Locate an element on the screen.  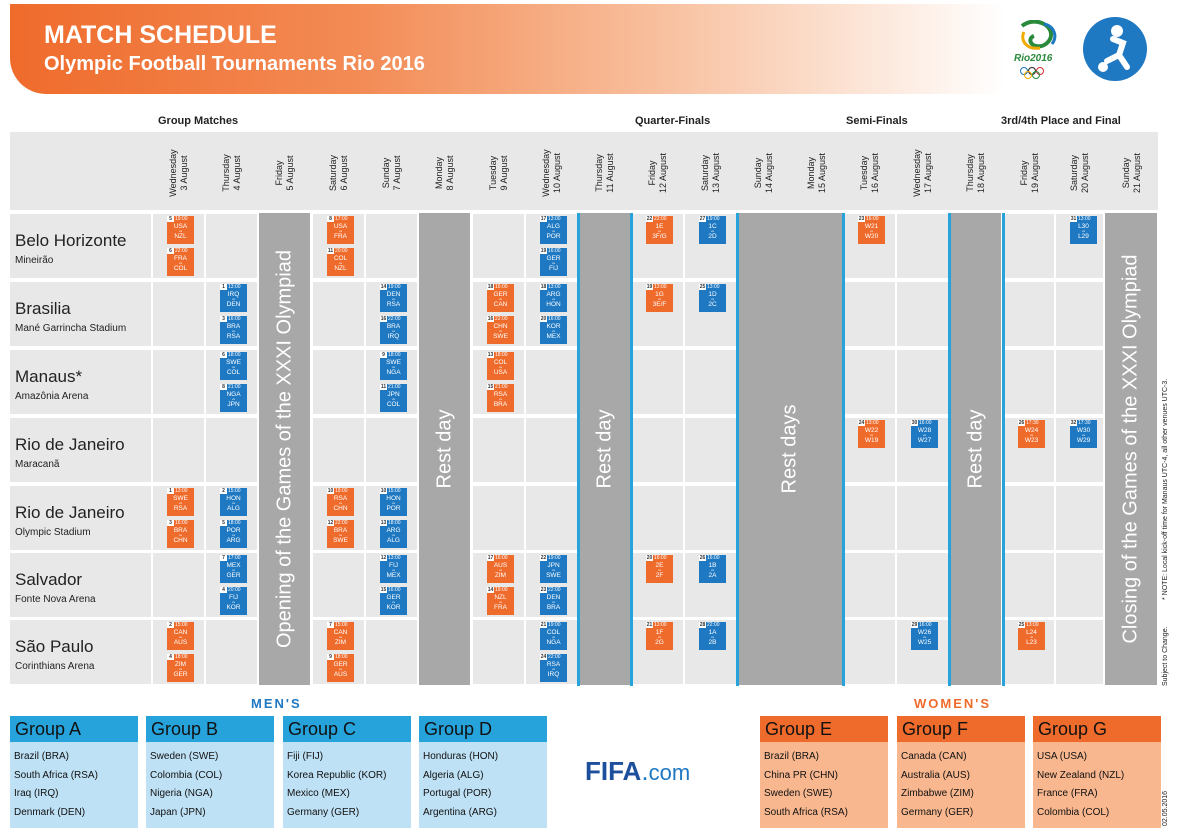
group-team: Sweden (SWE) is located at coordinates (798, 793).